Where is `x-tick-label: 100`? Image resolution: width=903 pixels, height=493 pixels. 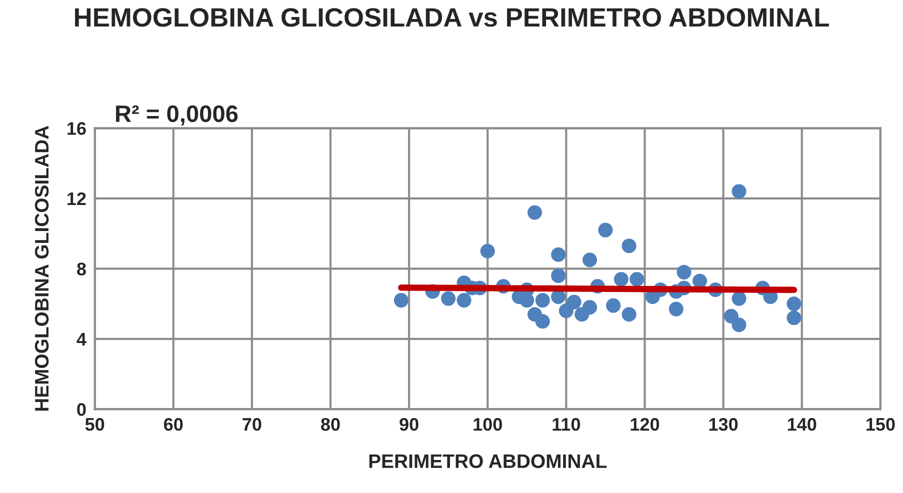
x-tick-label: 100 is located at coordinates (488, 424).